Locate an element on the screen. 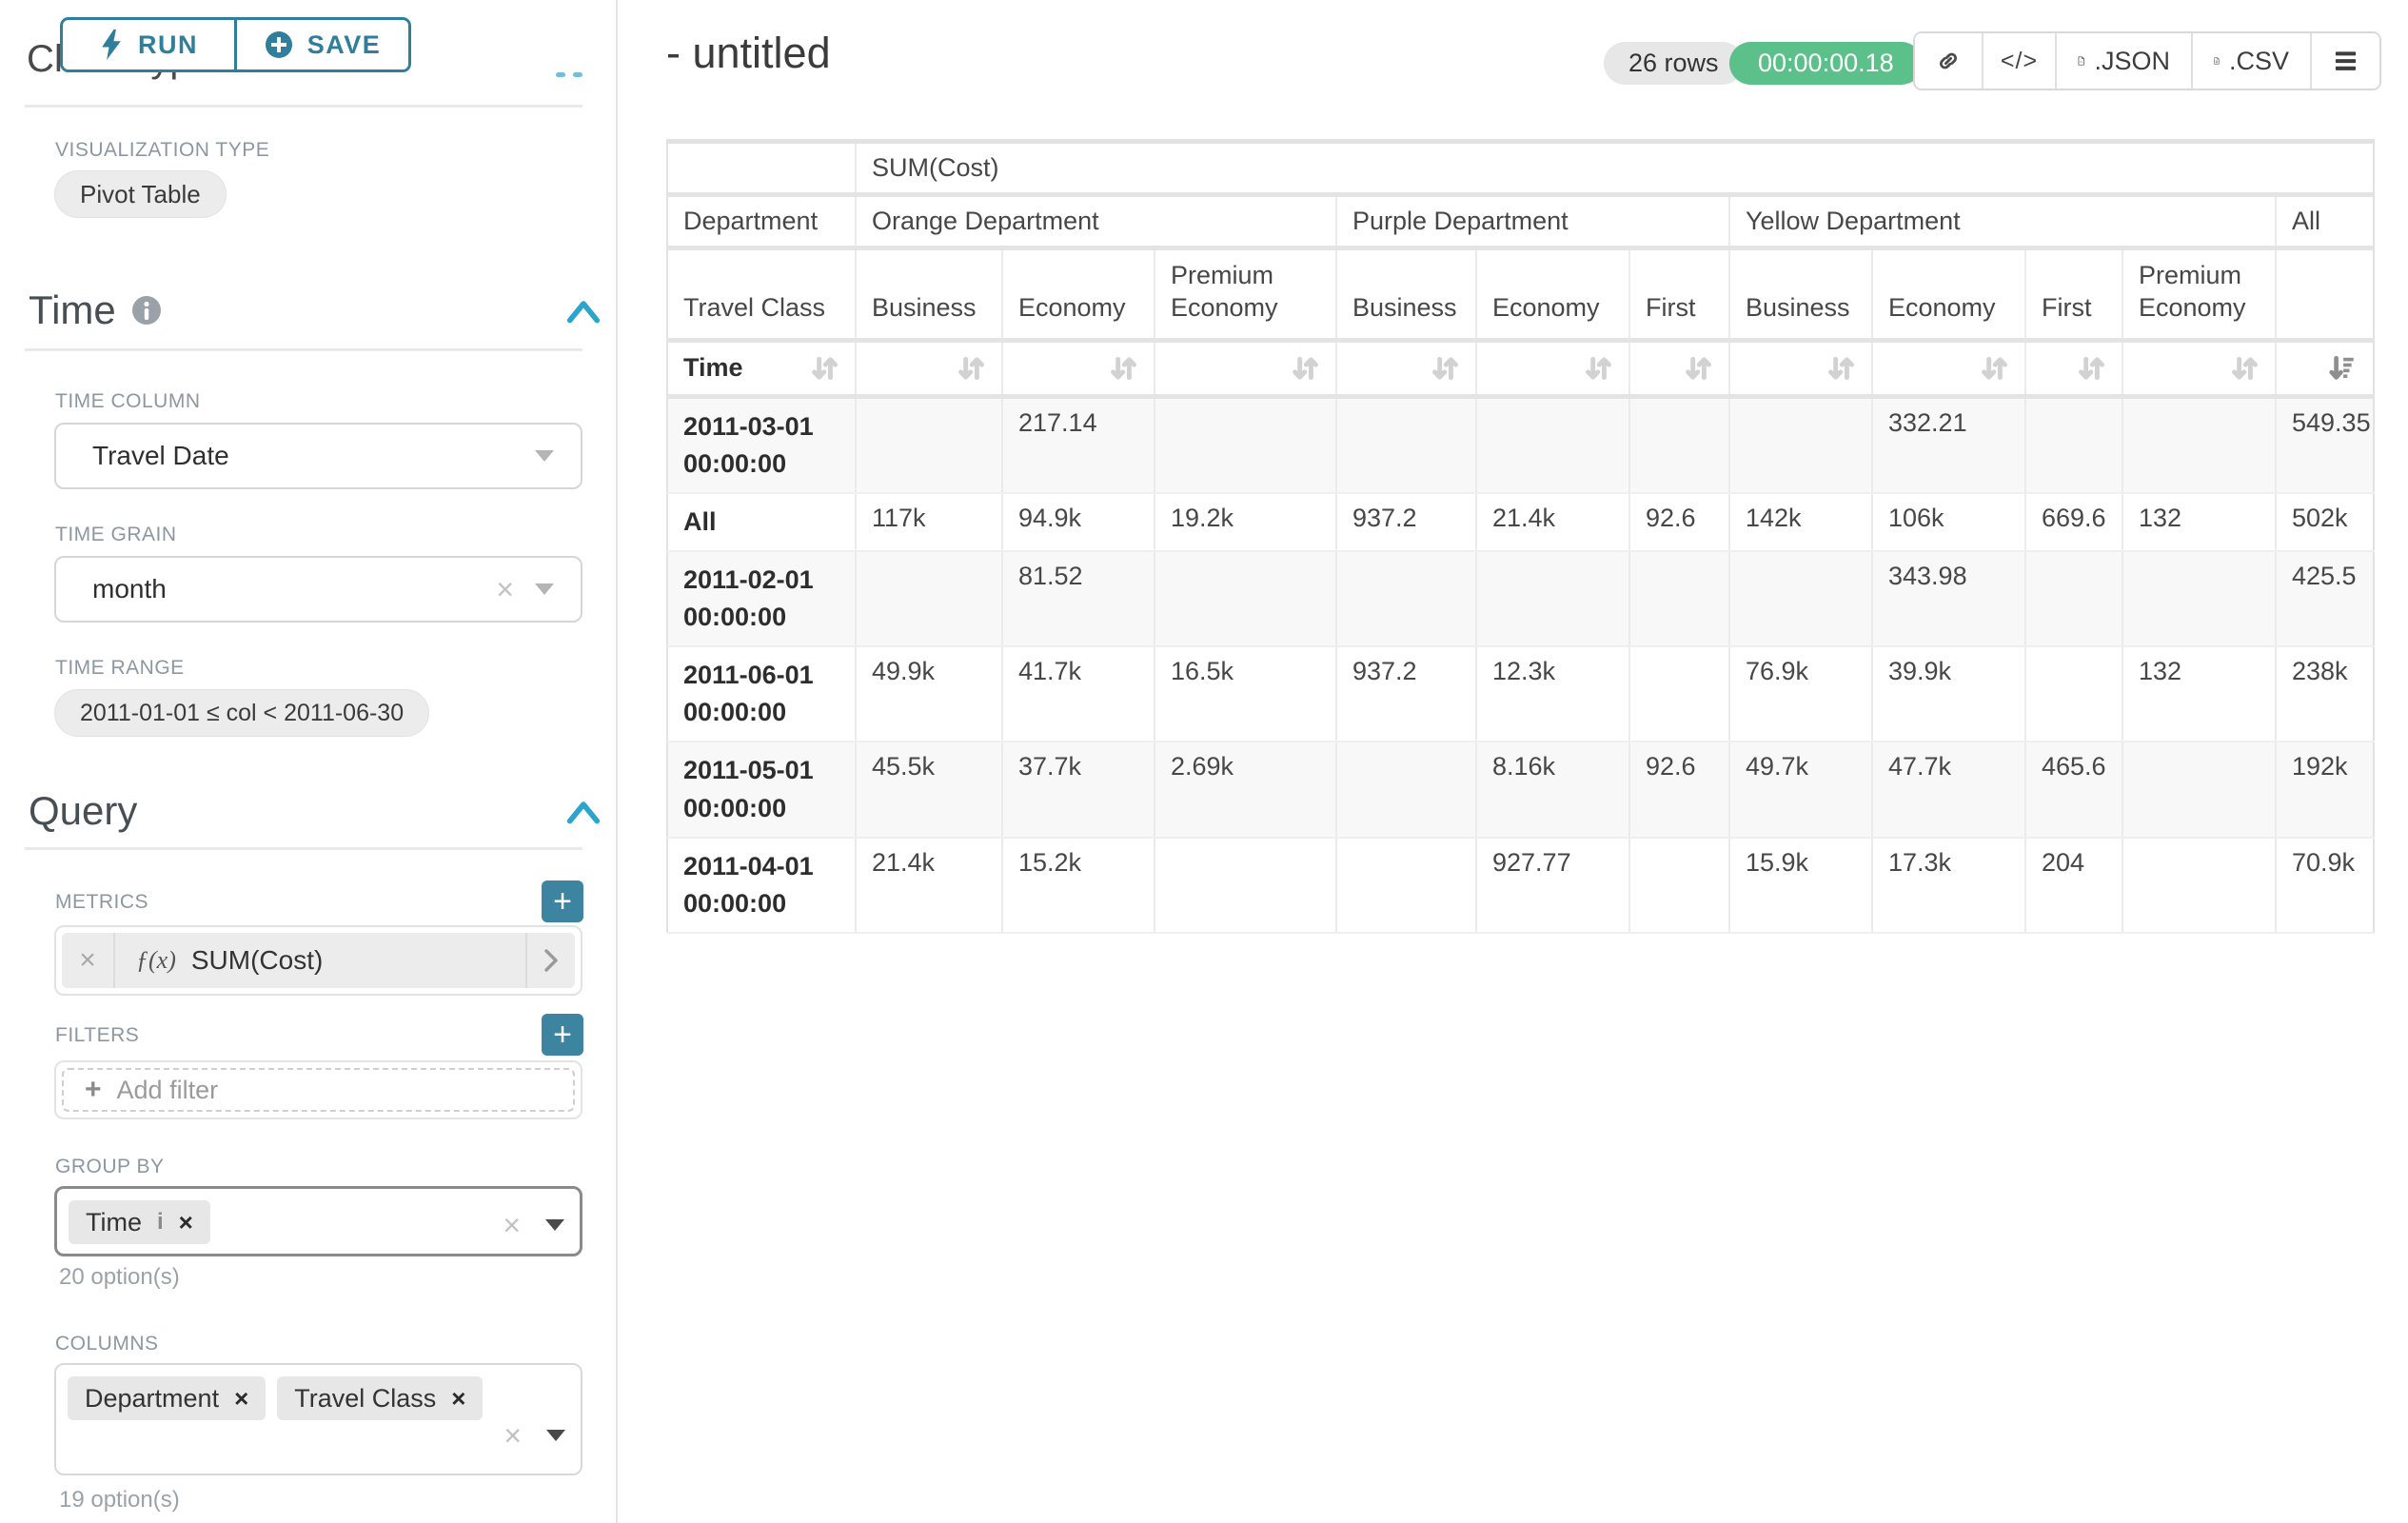 This screenshot has height=1523, width=2408. add-filter-dropzone: + Add filter is located at coordinates (318, 1090).